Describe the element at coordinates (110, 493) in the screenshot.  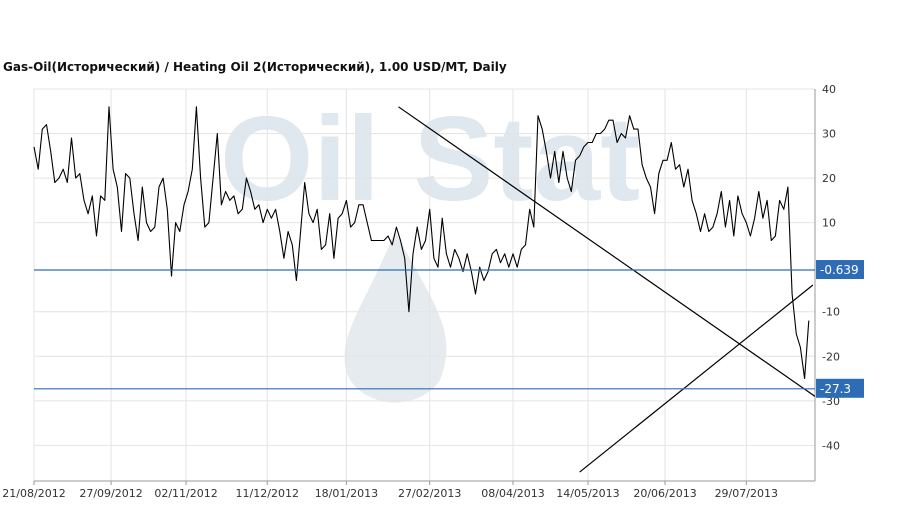
I see `x-tick-label: 27/09/2012` at that location.